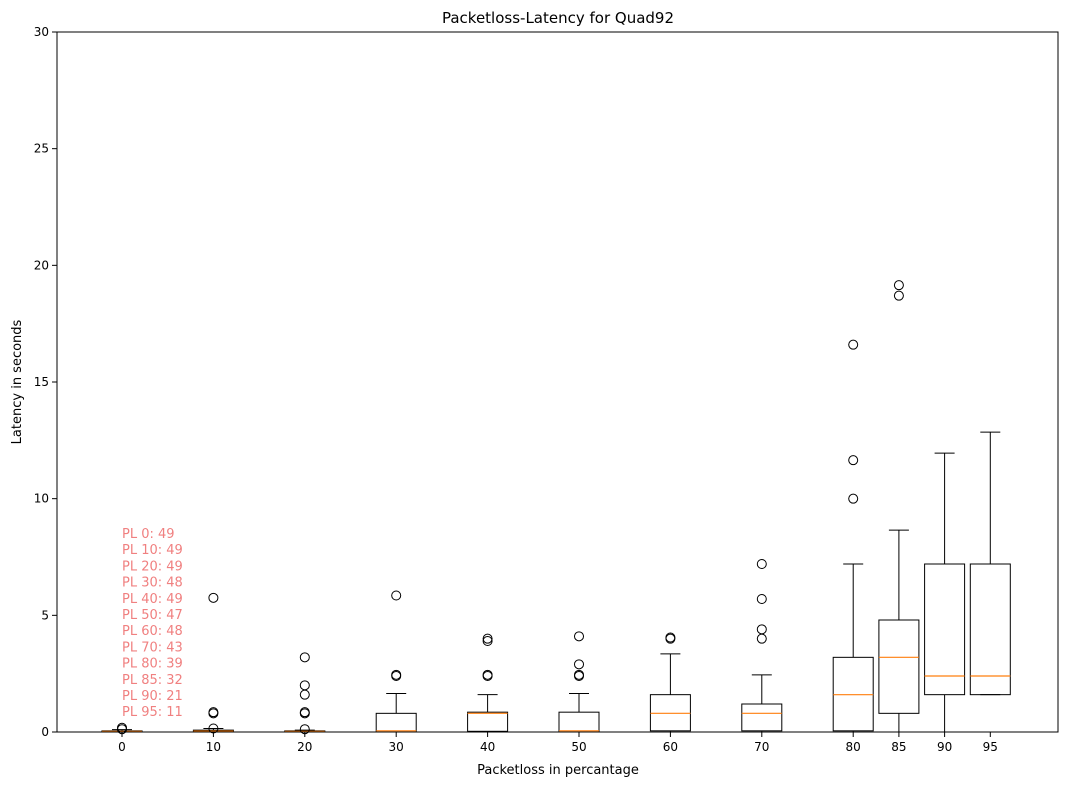 This screenshot has height=785, width=1066. I want to click on y-axis: 0 5 10 15 20 25 30, so click(45, 382).